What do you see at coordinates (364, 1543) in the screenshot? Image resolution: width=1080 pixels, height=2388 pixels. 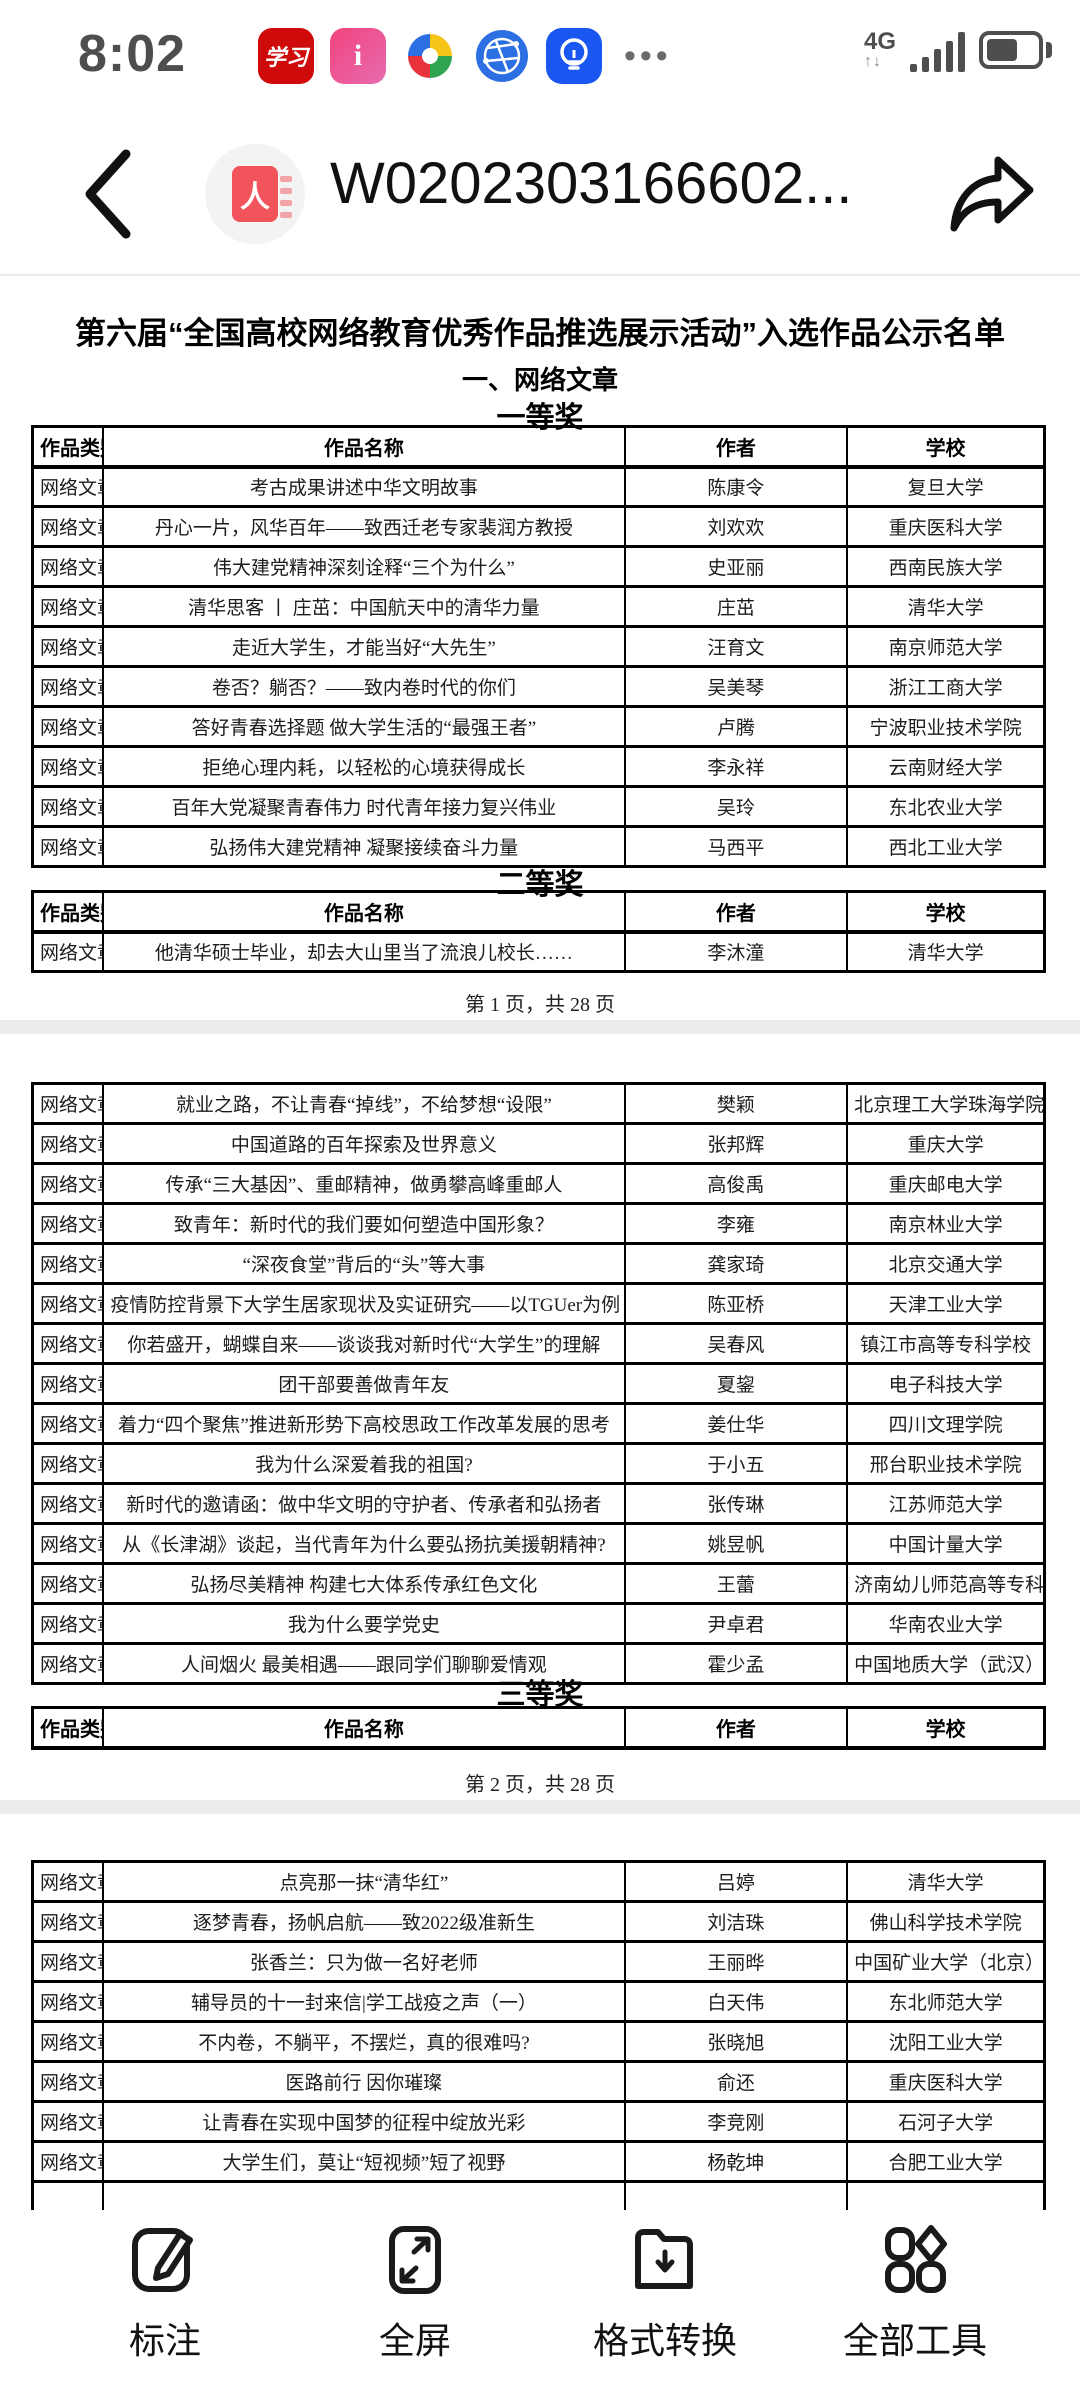 I see `table-cell: 从《长津湖》谈起，当代青年为什么要弘扬抗美援朝精神?` at bounding box center [364, 1543].